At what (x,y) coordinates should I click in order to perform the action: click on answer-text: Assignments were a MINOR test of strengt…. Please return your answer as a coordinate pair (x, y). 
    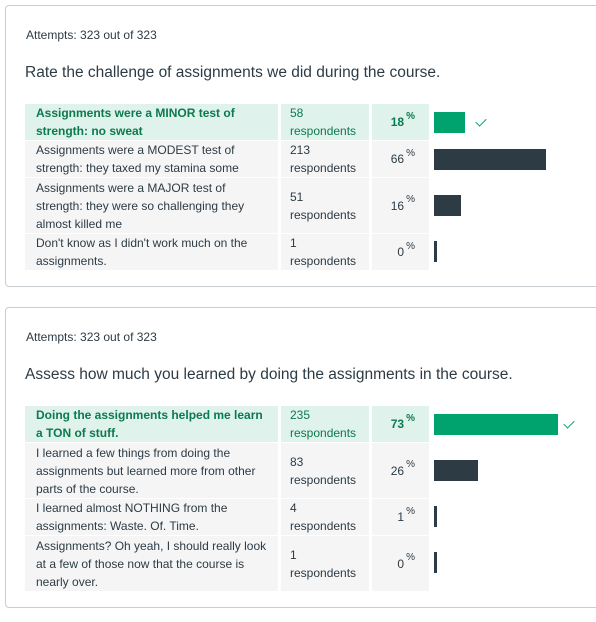
    Looking at the image, I should click on (151, 122).